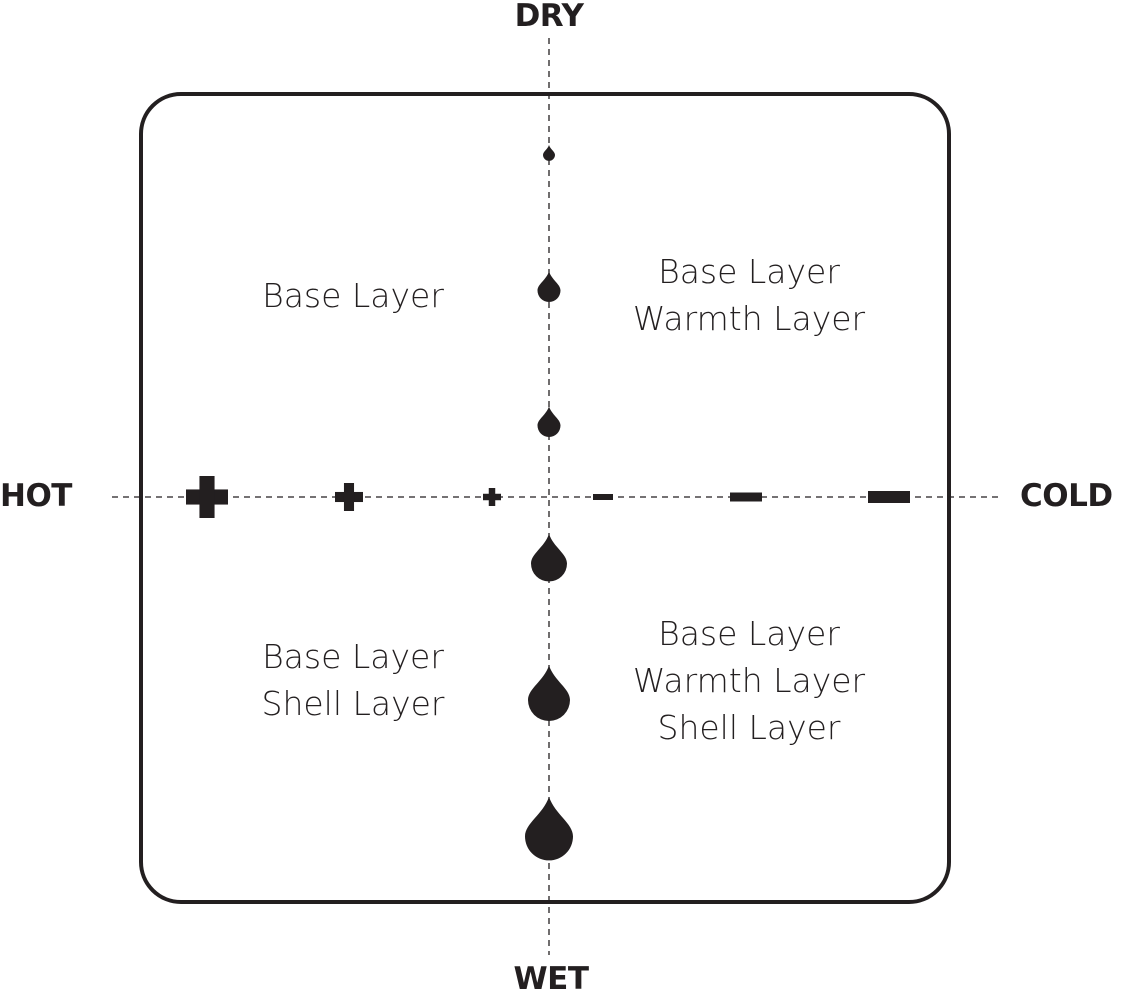  What do you see at coordinates (549, 17) in the screenshot?
I see `axis-label-dry: DRY` at bounding box center [549, 17].